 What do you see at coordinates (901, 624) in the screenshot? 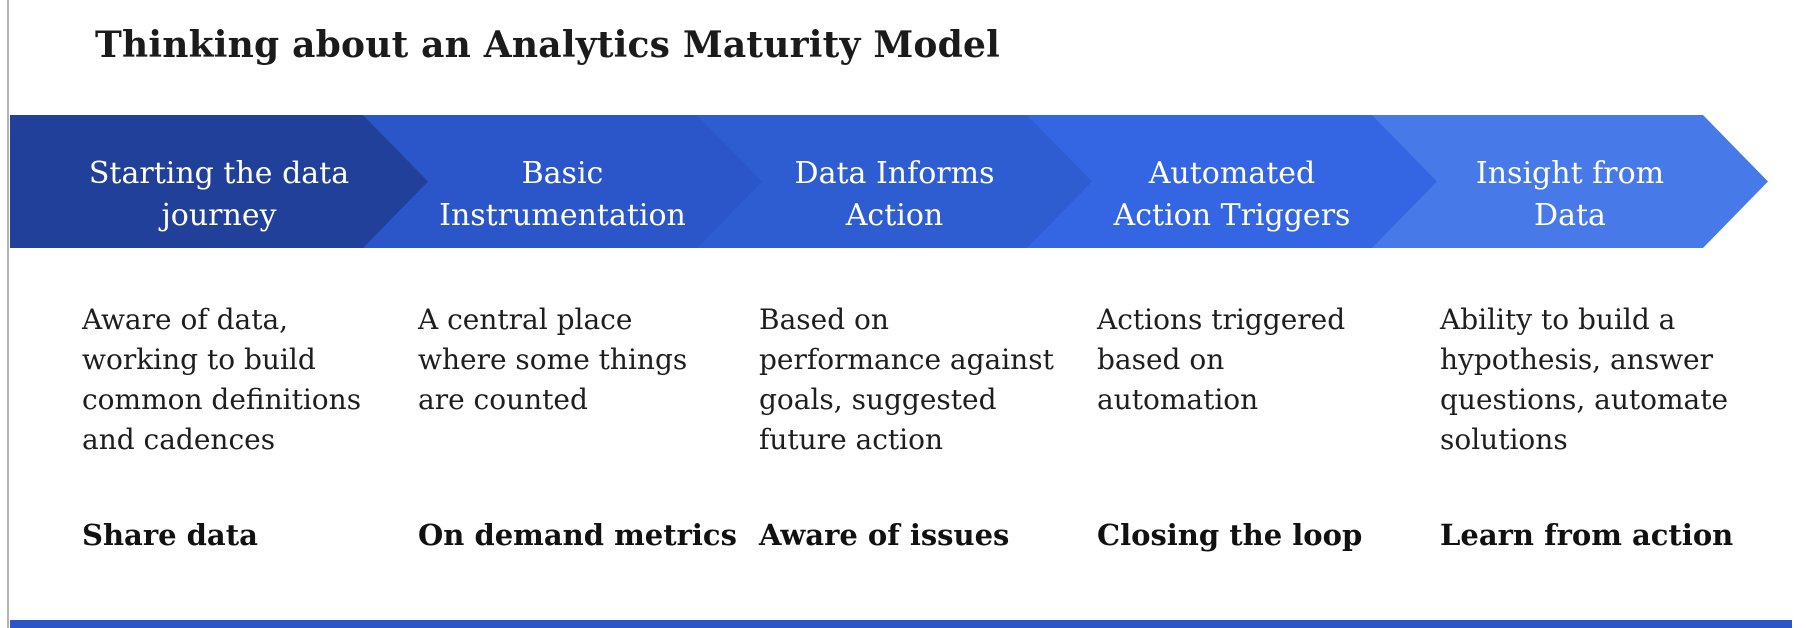
I see `next-slide-top-strip` at bounding box center [901, 624].